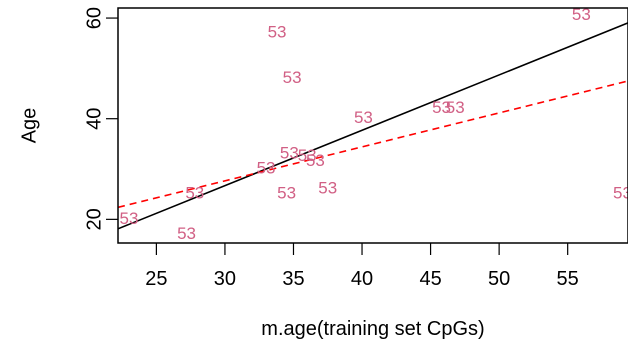 The image size is (628, 348). Describe the element at coordinates (372, 329) in the screenshot. I see `x-axis-title: m.age(training set CpGs)` at that location.